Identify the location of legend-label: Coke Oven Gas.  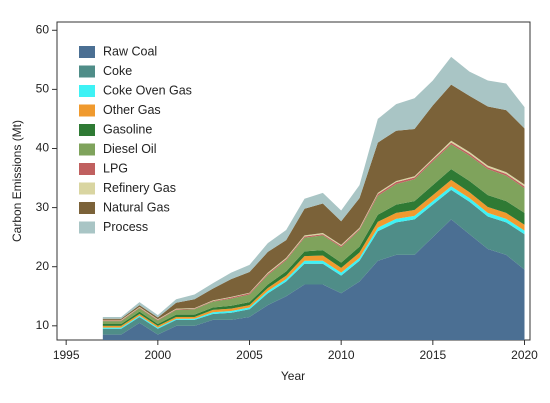
(147, 90).